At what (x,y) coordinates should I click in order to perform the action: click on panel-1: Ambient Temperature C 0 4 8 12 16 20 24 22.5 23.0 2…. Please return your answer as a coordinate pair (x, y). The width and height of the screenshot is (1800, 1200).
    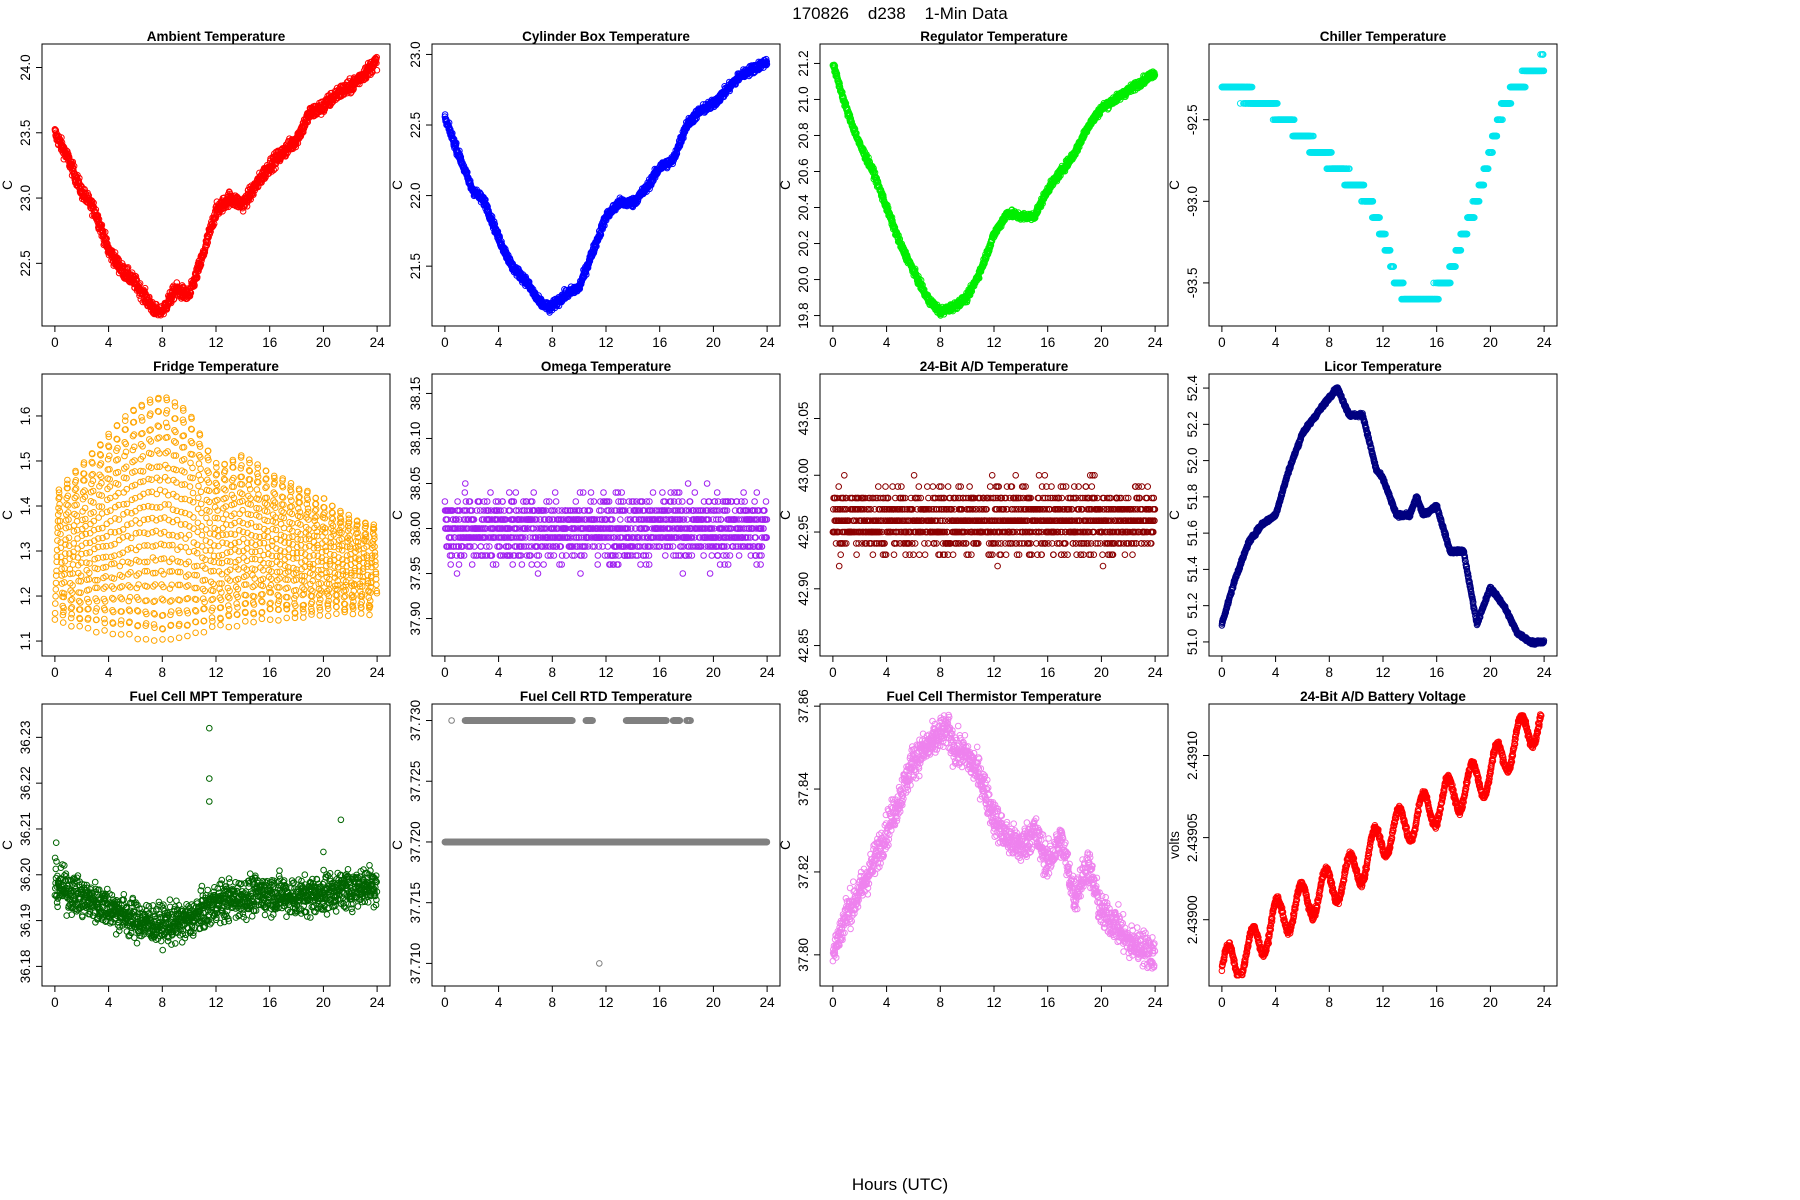
    Looking at the image, I should click on (195, 189).